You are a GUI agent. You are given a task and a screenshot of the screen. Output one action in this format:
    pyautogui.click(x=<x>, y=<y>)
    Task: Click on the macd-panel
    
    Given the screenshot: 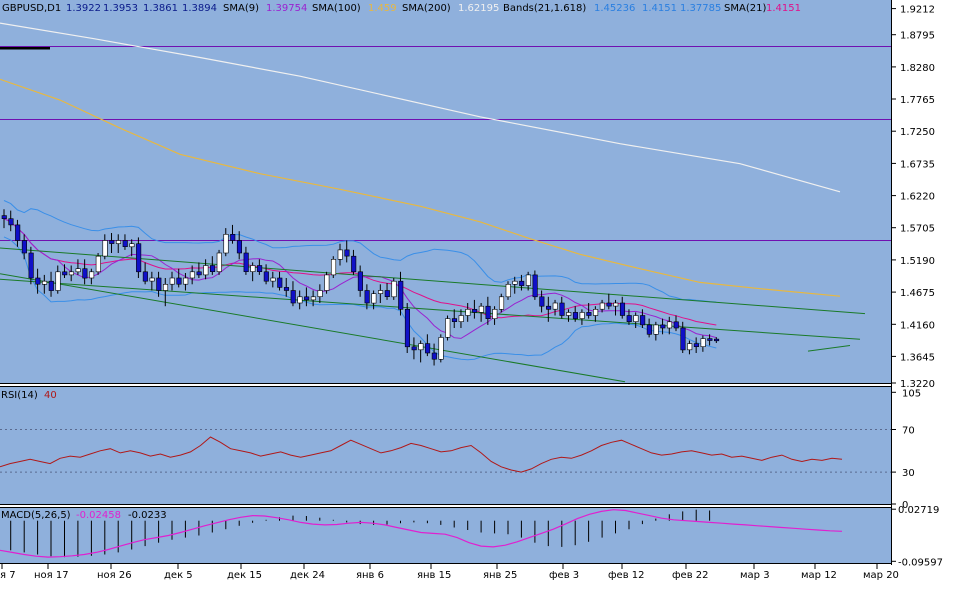 What is the action you would take?
    pyautogui.click(x=445, y=535)
    